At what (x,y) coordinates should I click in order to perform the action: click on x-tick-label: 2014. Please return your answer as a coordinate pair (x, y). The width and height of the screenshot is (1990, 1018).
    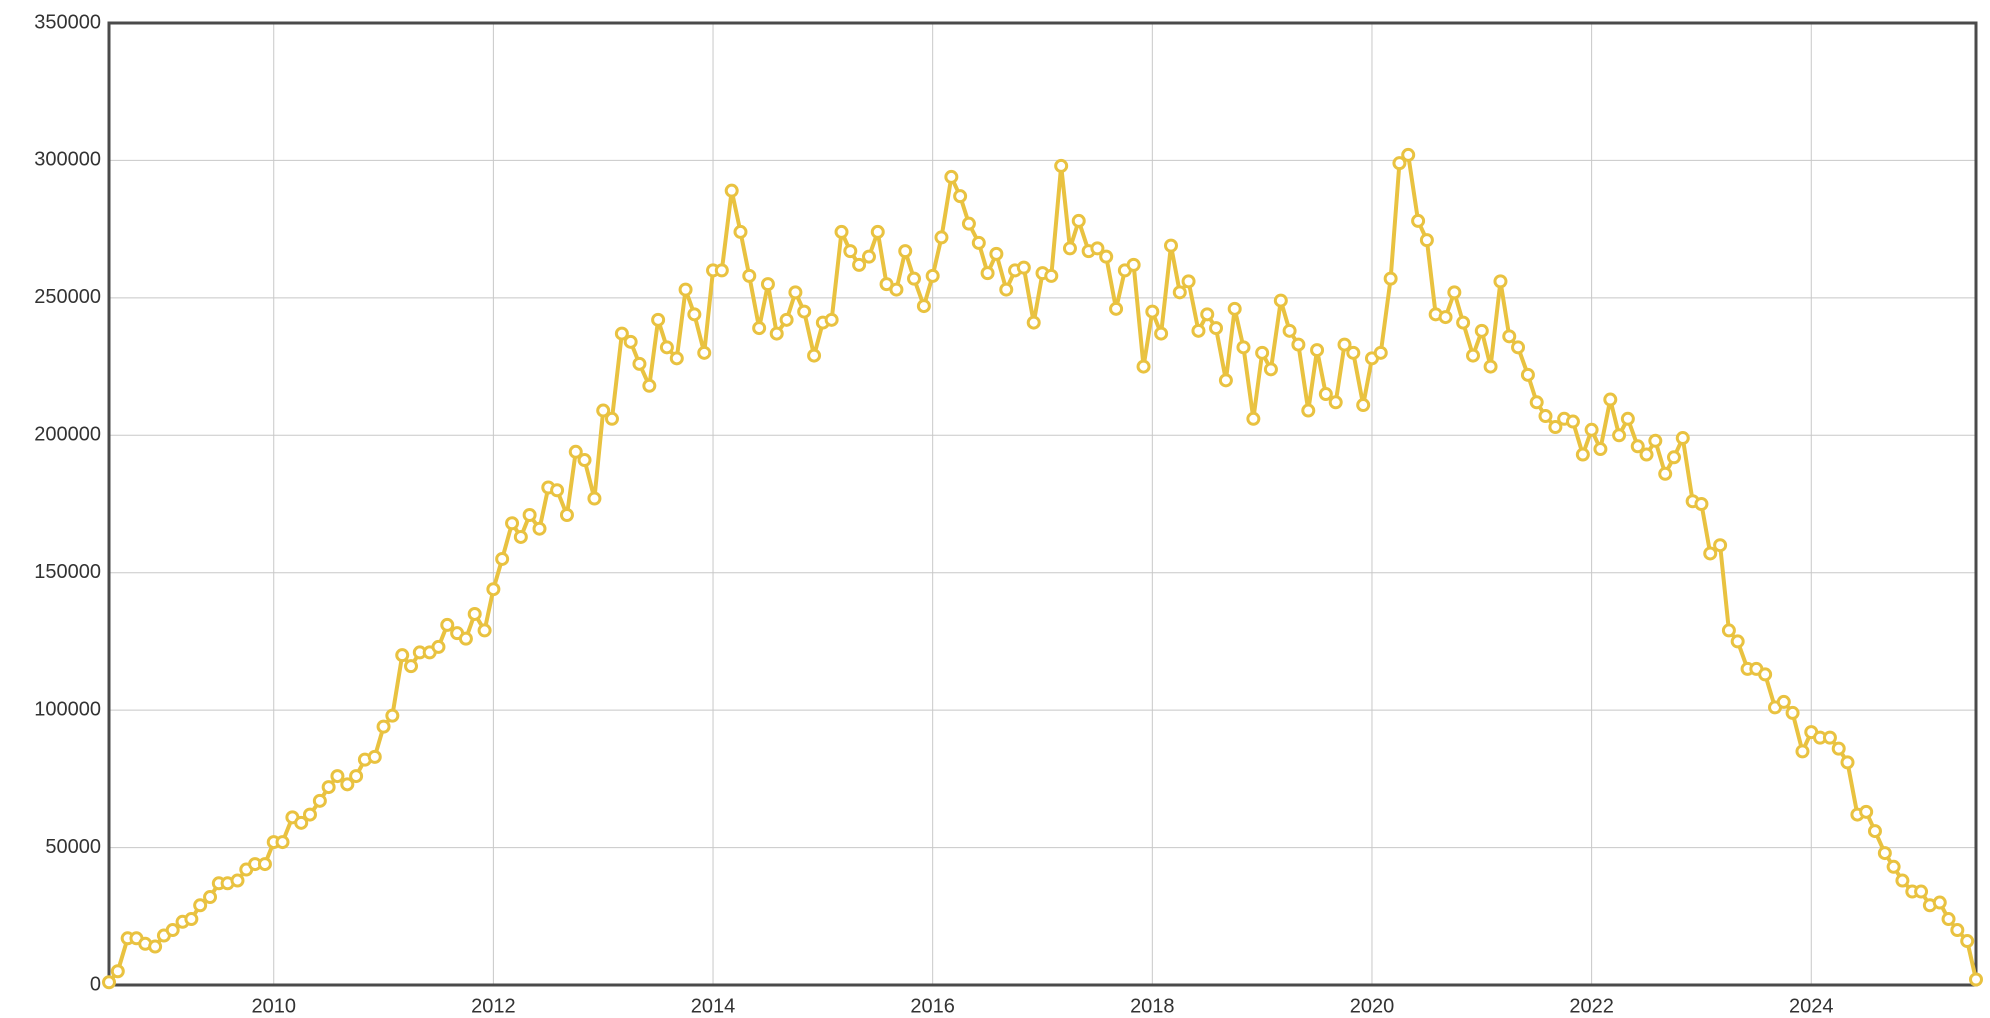
    Looking at the image, I should click on (713, 1006).